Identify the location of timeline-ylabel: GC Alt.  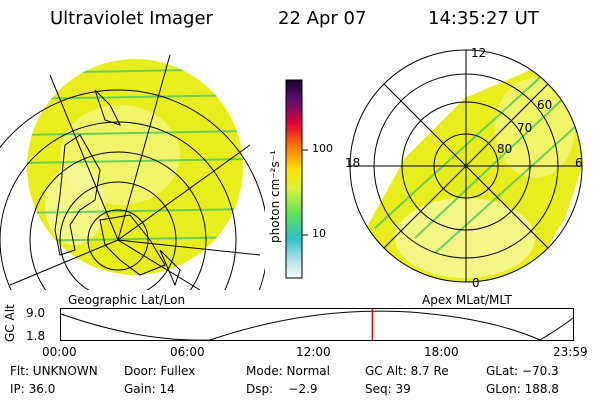
(10, 323).